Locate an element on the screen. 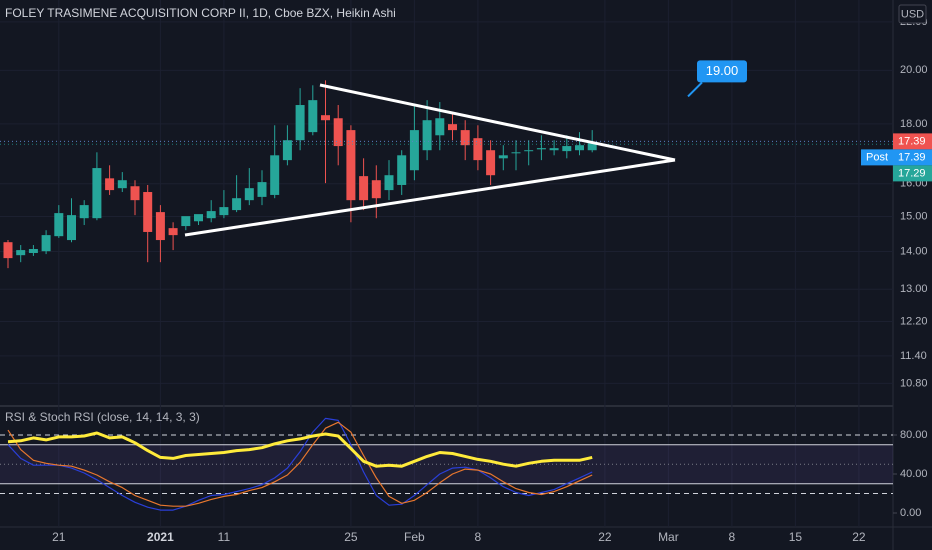  y-tick-label: 18.00 is located at coordinates (914, 124).